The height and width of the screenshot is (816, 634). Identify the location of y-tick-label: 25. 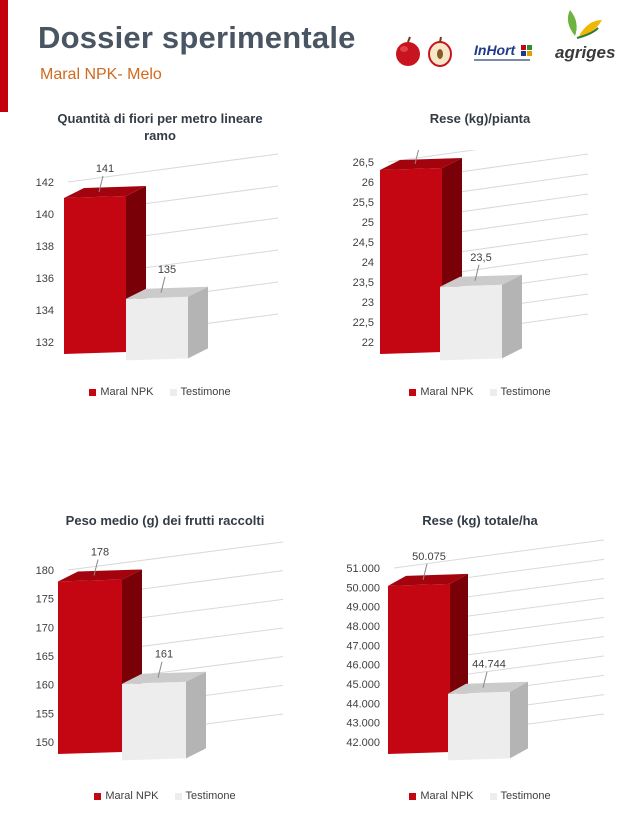
(368, 223).